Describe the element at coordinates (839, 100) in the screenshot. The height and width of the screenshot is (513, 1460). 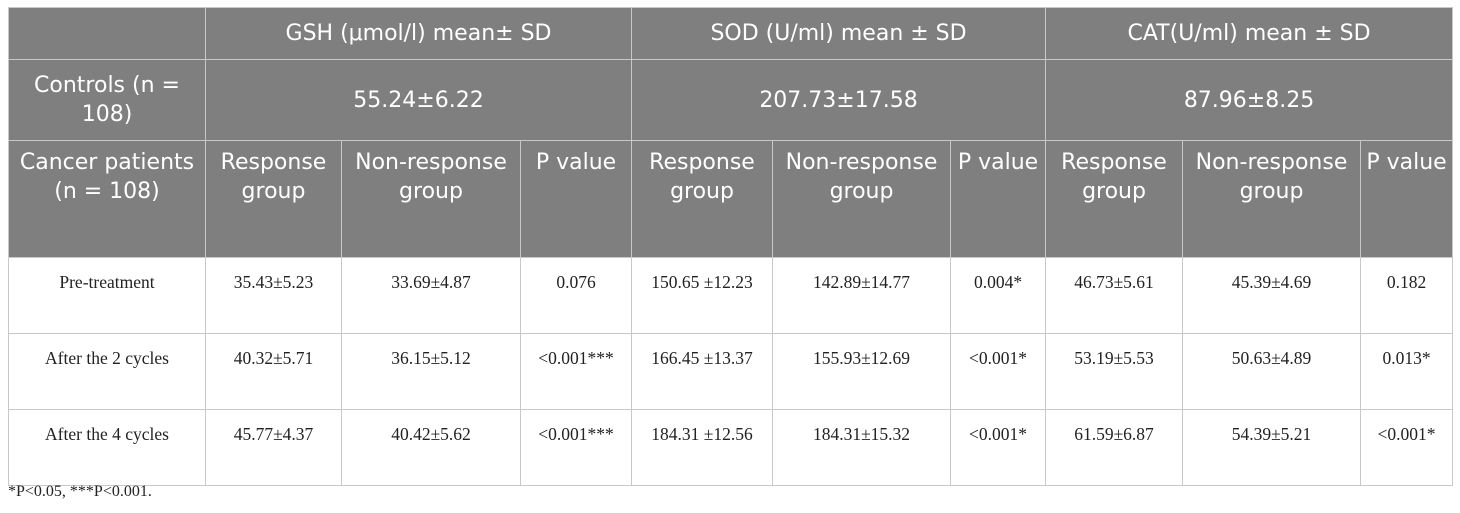
I see `controls-sod: 207.73±17.58` at that location.